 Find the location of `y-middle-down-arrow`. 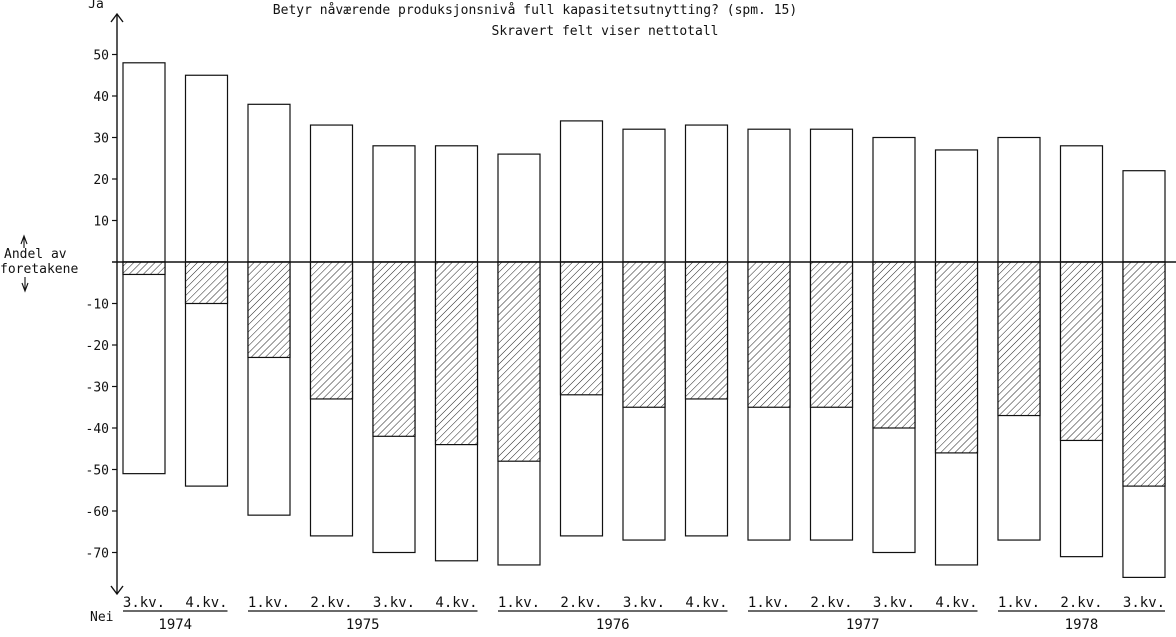

y-middle-down-arrow is located at coordinates (25, 285).